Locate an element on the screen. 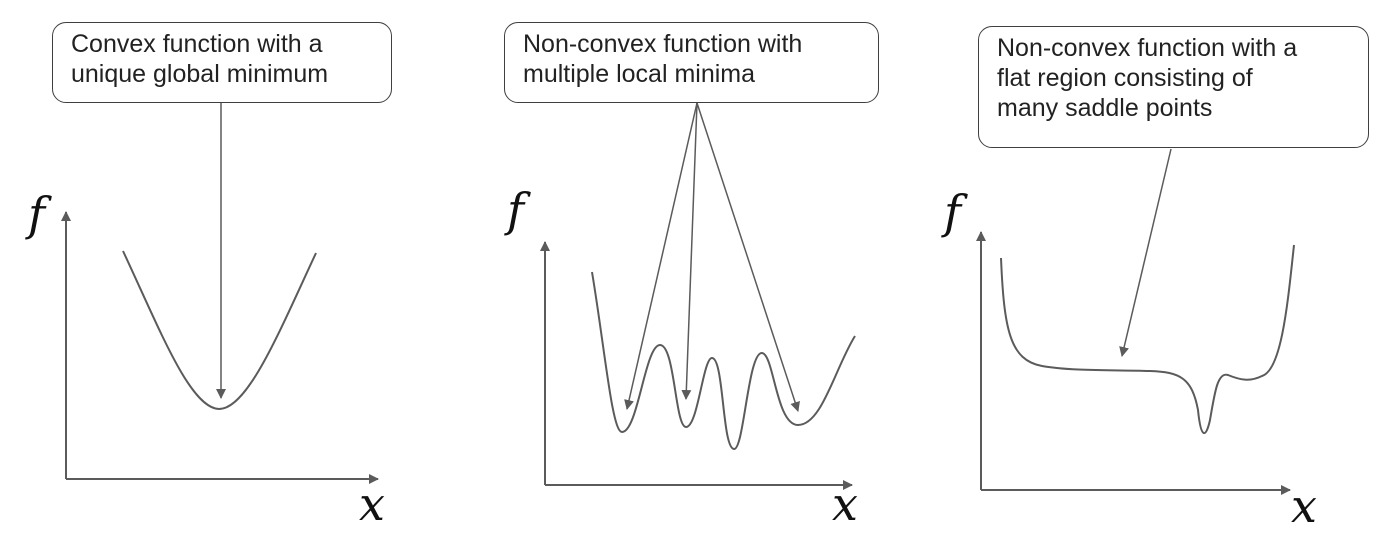  callout-line: many saddle points is located at coordinates (1105, 108).